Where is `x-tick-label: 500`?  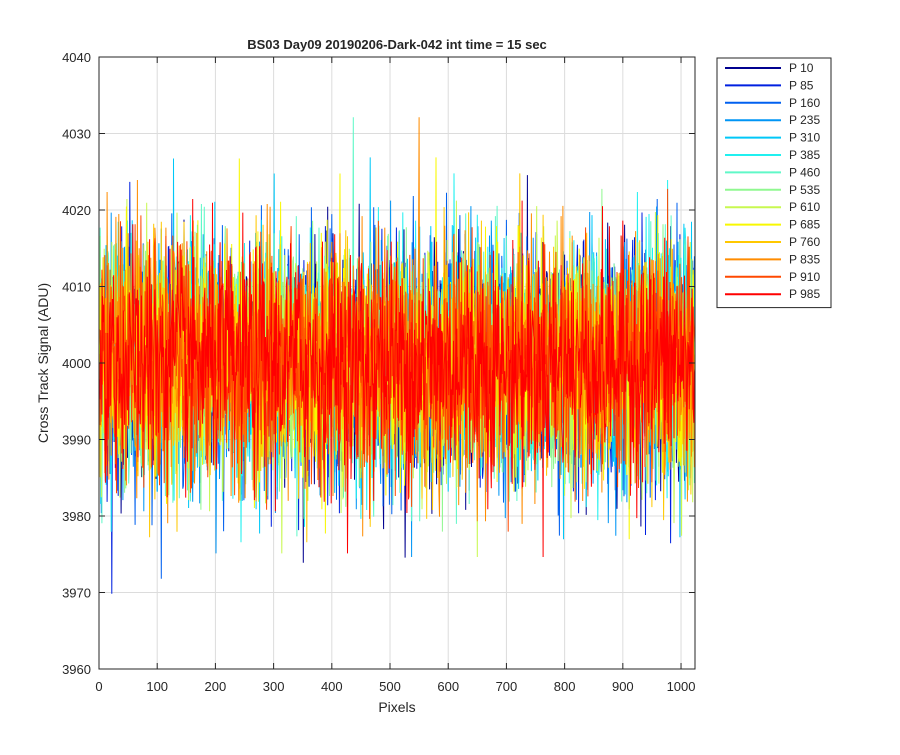 x-tick-label: 500 is located at coordinates (390, 686).